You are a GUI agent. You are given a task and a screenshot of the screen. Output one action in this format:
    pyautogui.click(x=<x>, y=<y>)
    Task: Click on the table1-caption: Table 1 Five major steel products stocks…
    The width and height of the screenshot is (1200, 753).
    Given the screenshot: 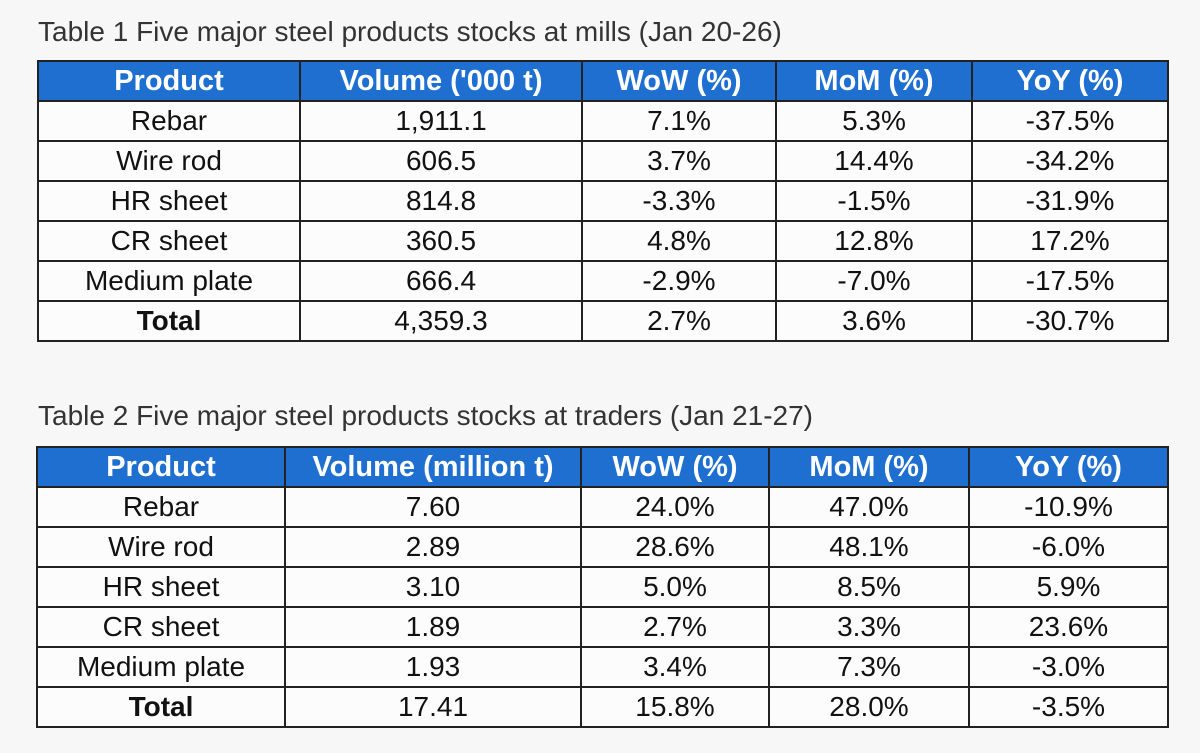 What is the action you would take?
    pyautogui.click(x=410, y=31)
    